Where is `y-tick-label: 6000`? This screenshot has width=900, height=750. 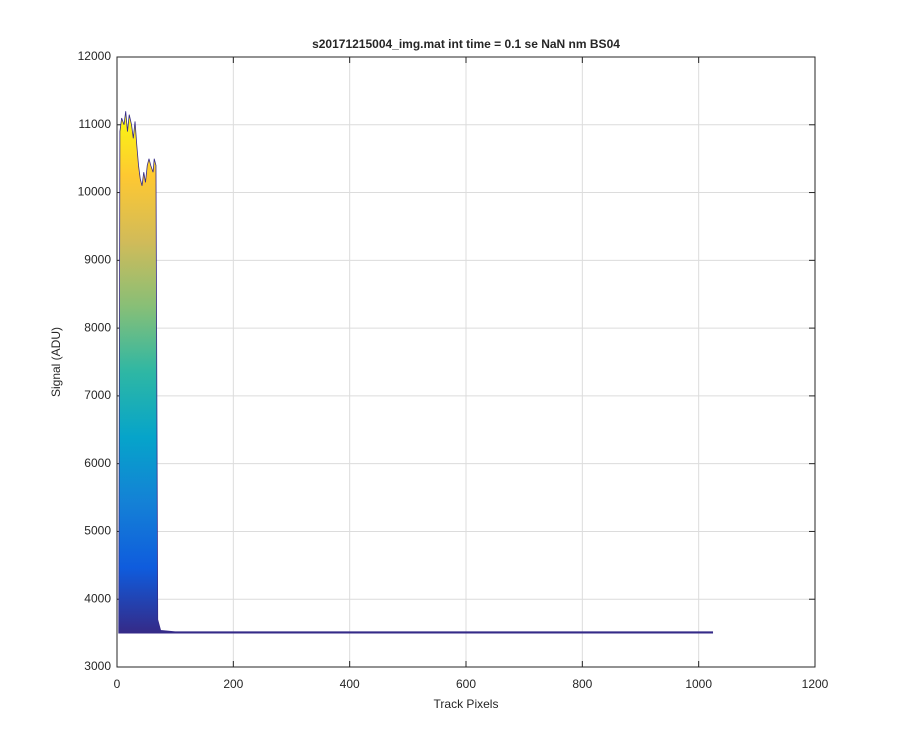 y-tick-label: 6000 is located at coordinates (97, 463).